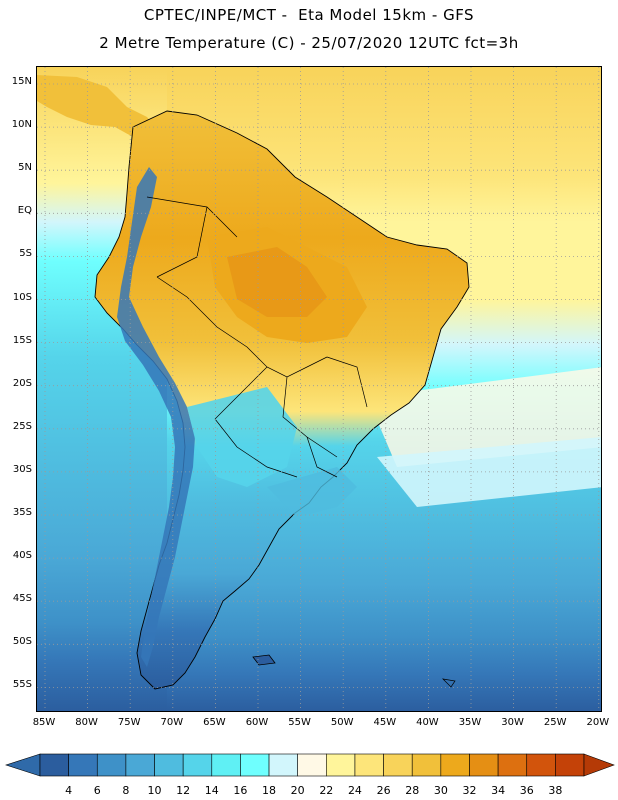  What do you see at coordinates (598, 722) in the screenshot?
I see `longitude-label: 20W` at bounding box center [598, 722].